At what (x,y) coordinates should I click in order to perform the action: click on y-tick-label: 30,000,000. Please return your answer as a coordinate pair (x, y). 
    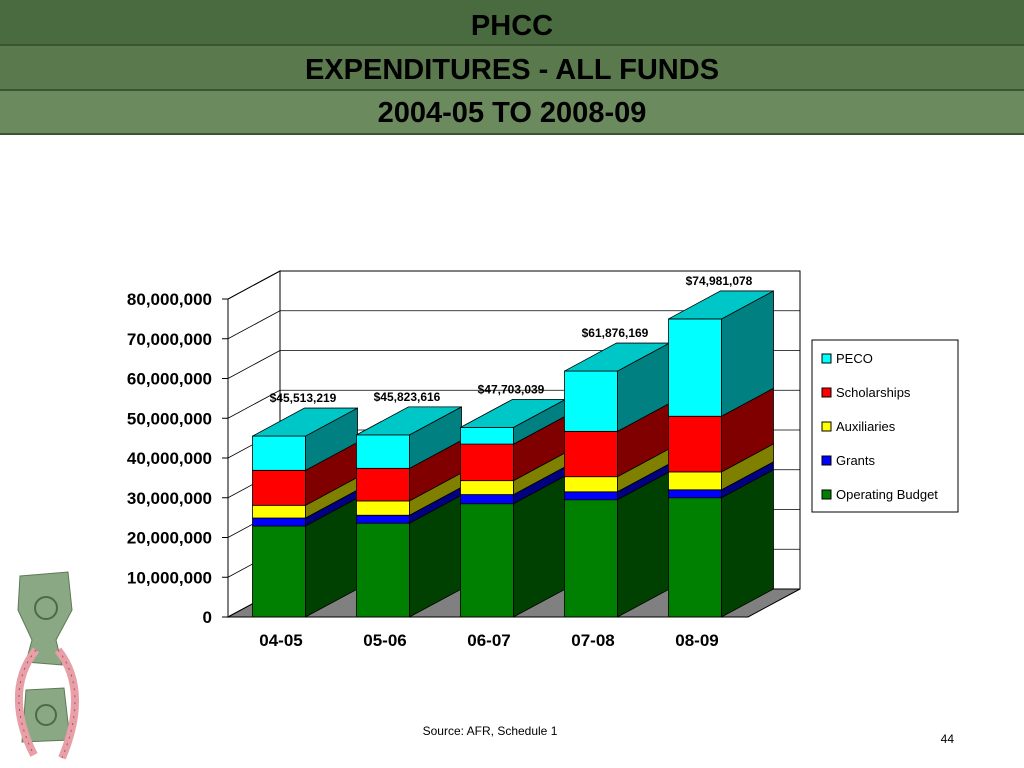
    Looking at the image, I should click on (169, 498).